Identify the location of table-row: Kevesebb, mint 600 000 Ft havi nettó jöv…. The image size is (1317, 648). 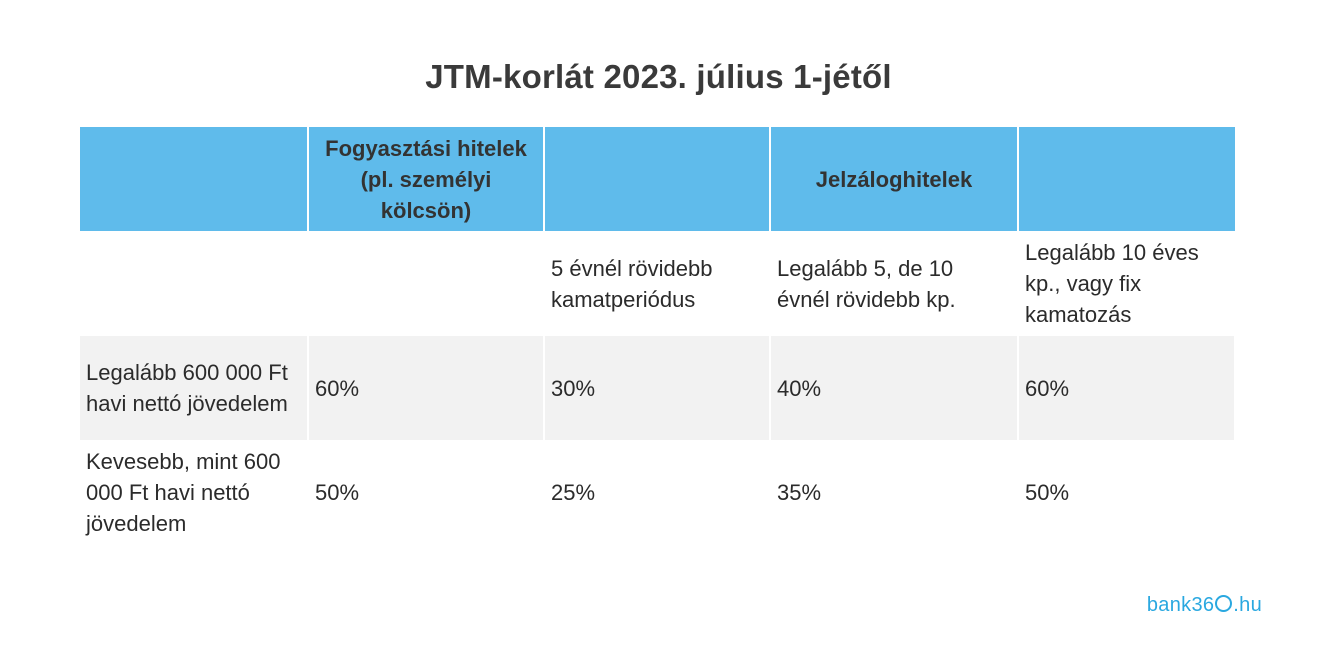
(658, 492).